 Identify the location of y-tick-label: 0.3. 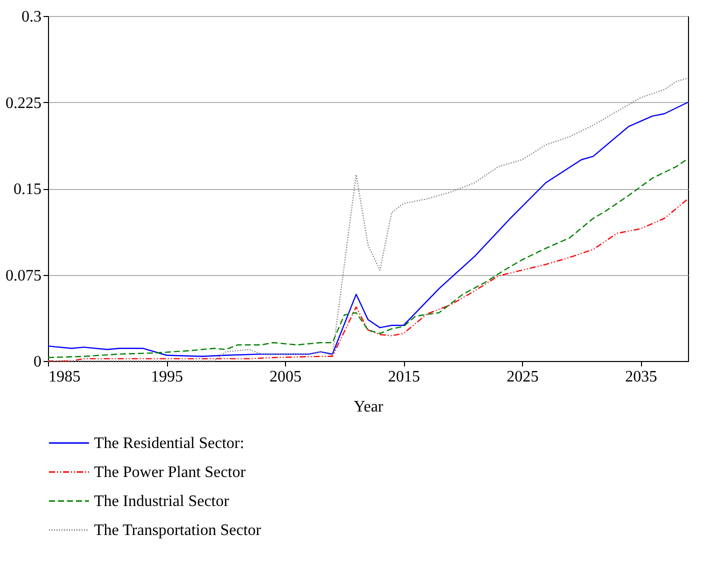
(32, 17).